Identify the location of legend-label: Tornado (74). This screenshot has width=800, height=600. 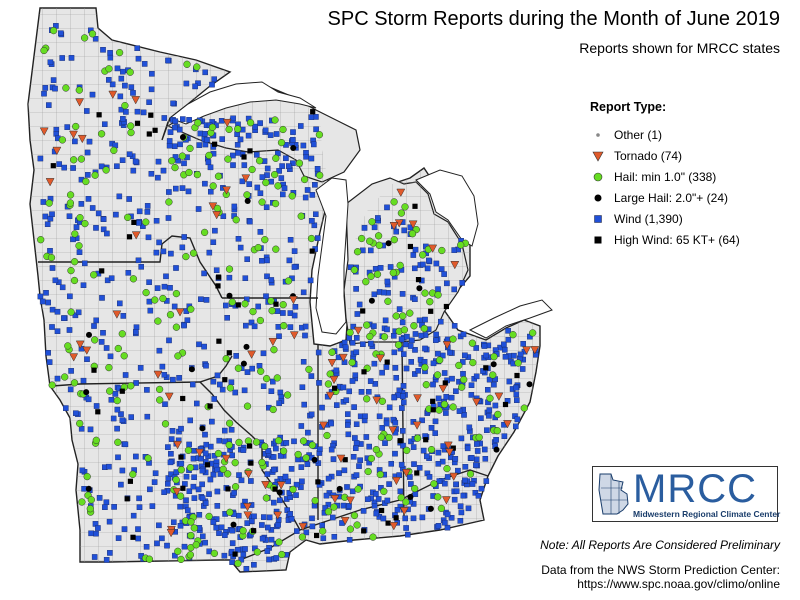
(648, 155).